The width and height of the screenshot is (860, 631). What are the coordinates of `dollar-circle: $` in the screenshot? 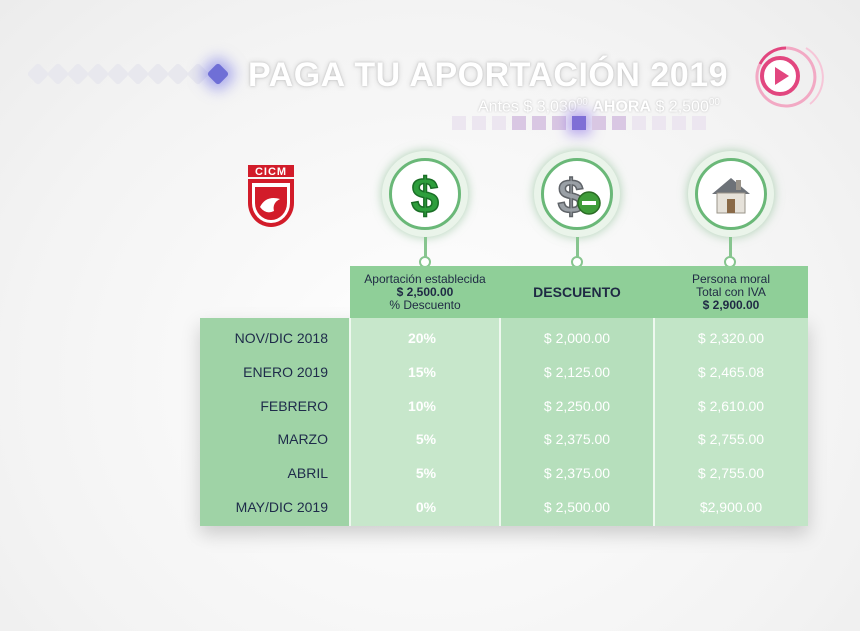 It's located at (425, 194).